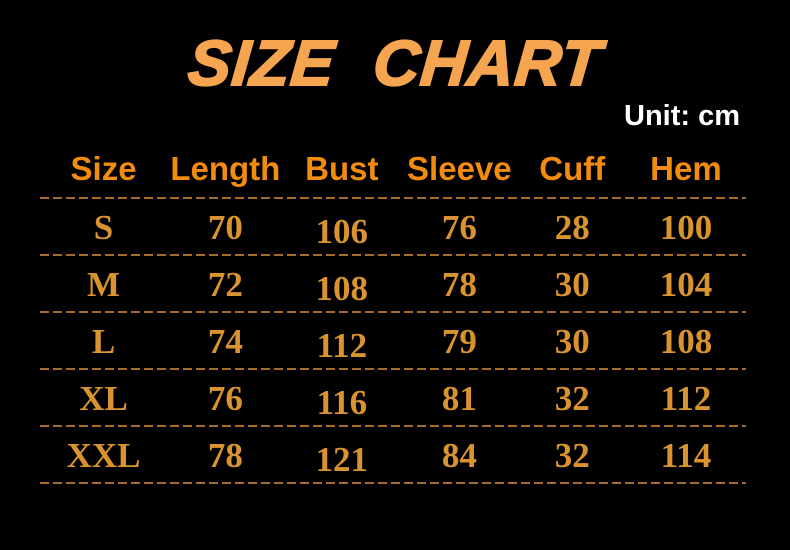 This screenshot has height=550, width=790. Describe the element at coordinates (393, 399) in the screenshot. I see `table-row-xl: XL 76 116 81 32 112` at that location.